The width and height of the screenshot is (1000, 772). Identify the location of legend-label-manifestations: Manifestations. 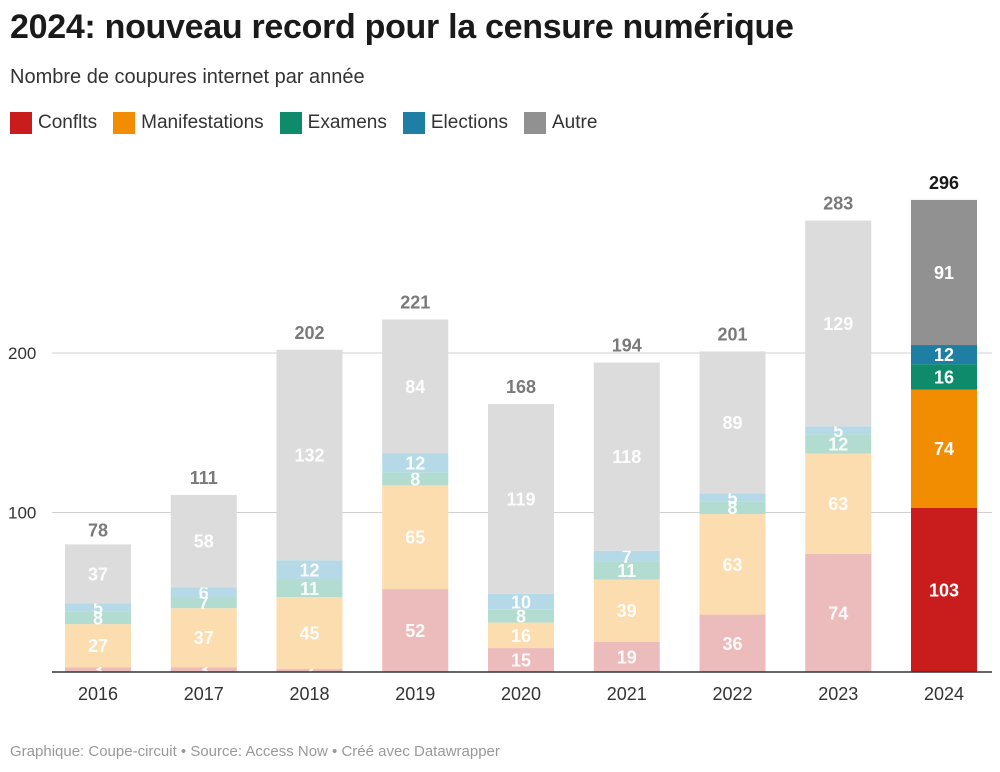
(202, 122).